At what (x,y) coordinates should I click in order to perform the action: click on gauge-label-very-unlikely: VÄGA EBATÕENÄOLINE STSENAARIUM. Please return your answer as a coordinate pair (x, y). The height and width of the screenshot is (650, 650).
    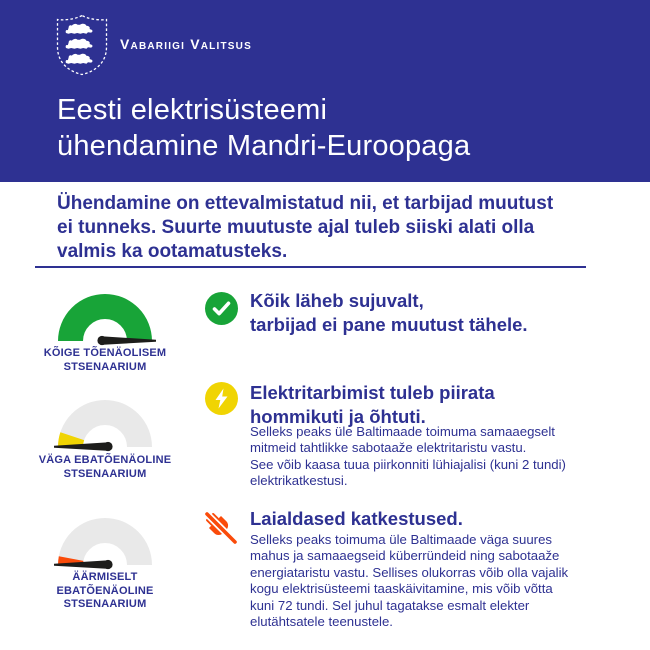
    Looking at the image, I should click on (105, 467).